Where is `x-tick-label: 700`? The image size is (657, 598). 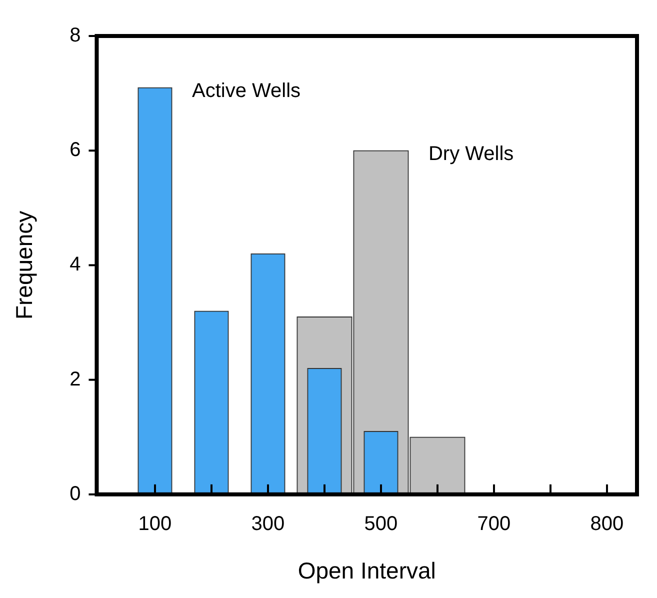
x-tick-label: 700 is located at coordinates (494, 523).